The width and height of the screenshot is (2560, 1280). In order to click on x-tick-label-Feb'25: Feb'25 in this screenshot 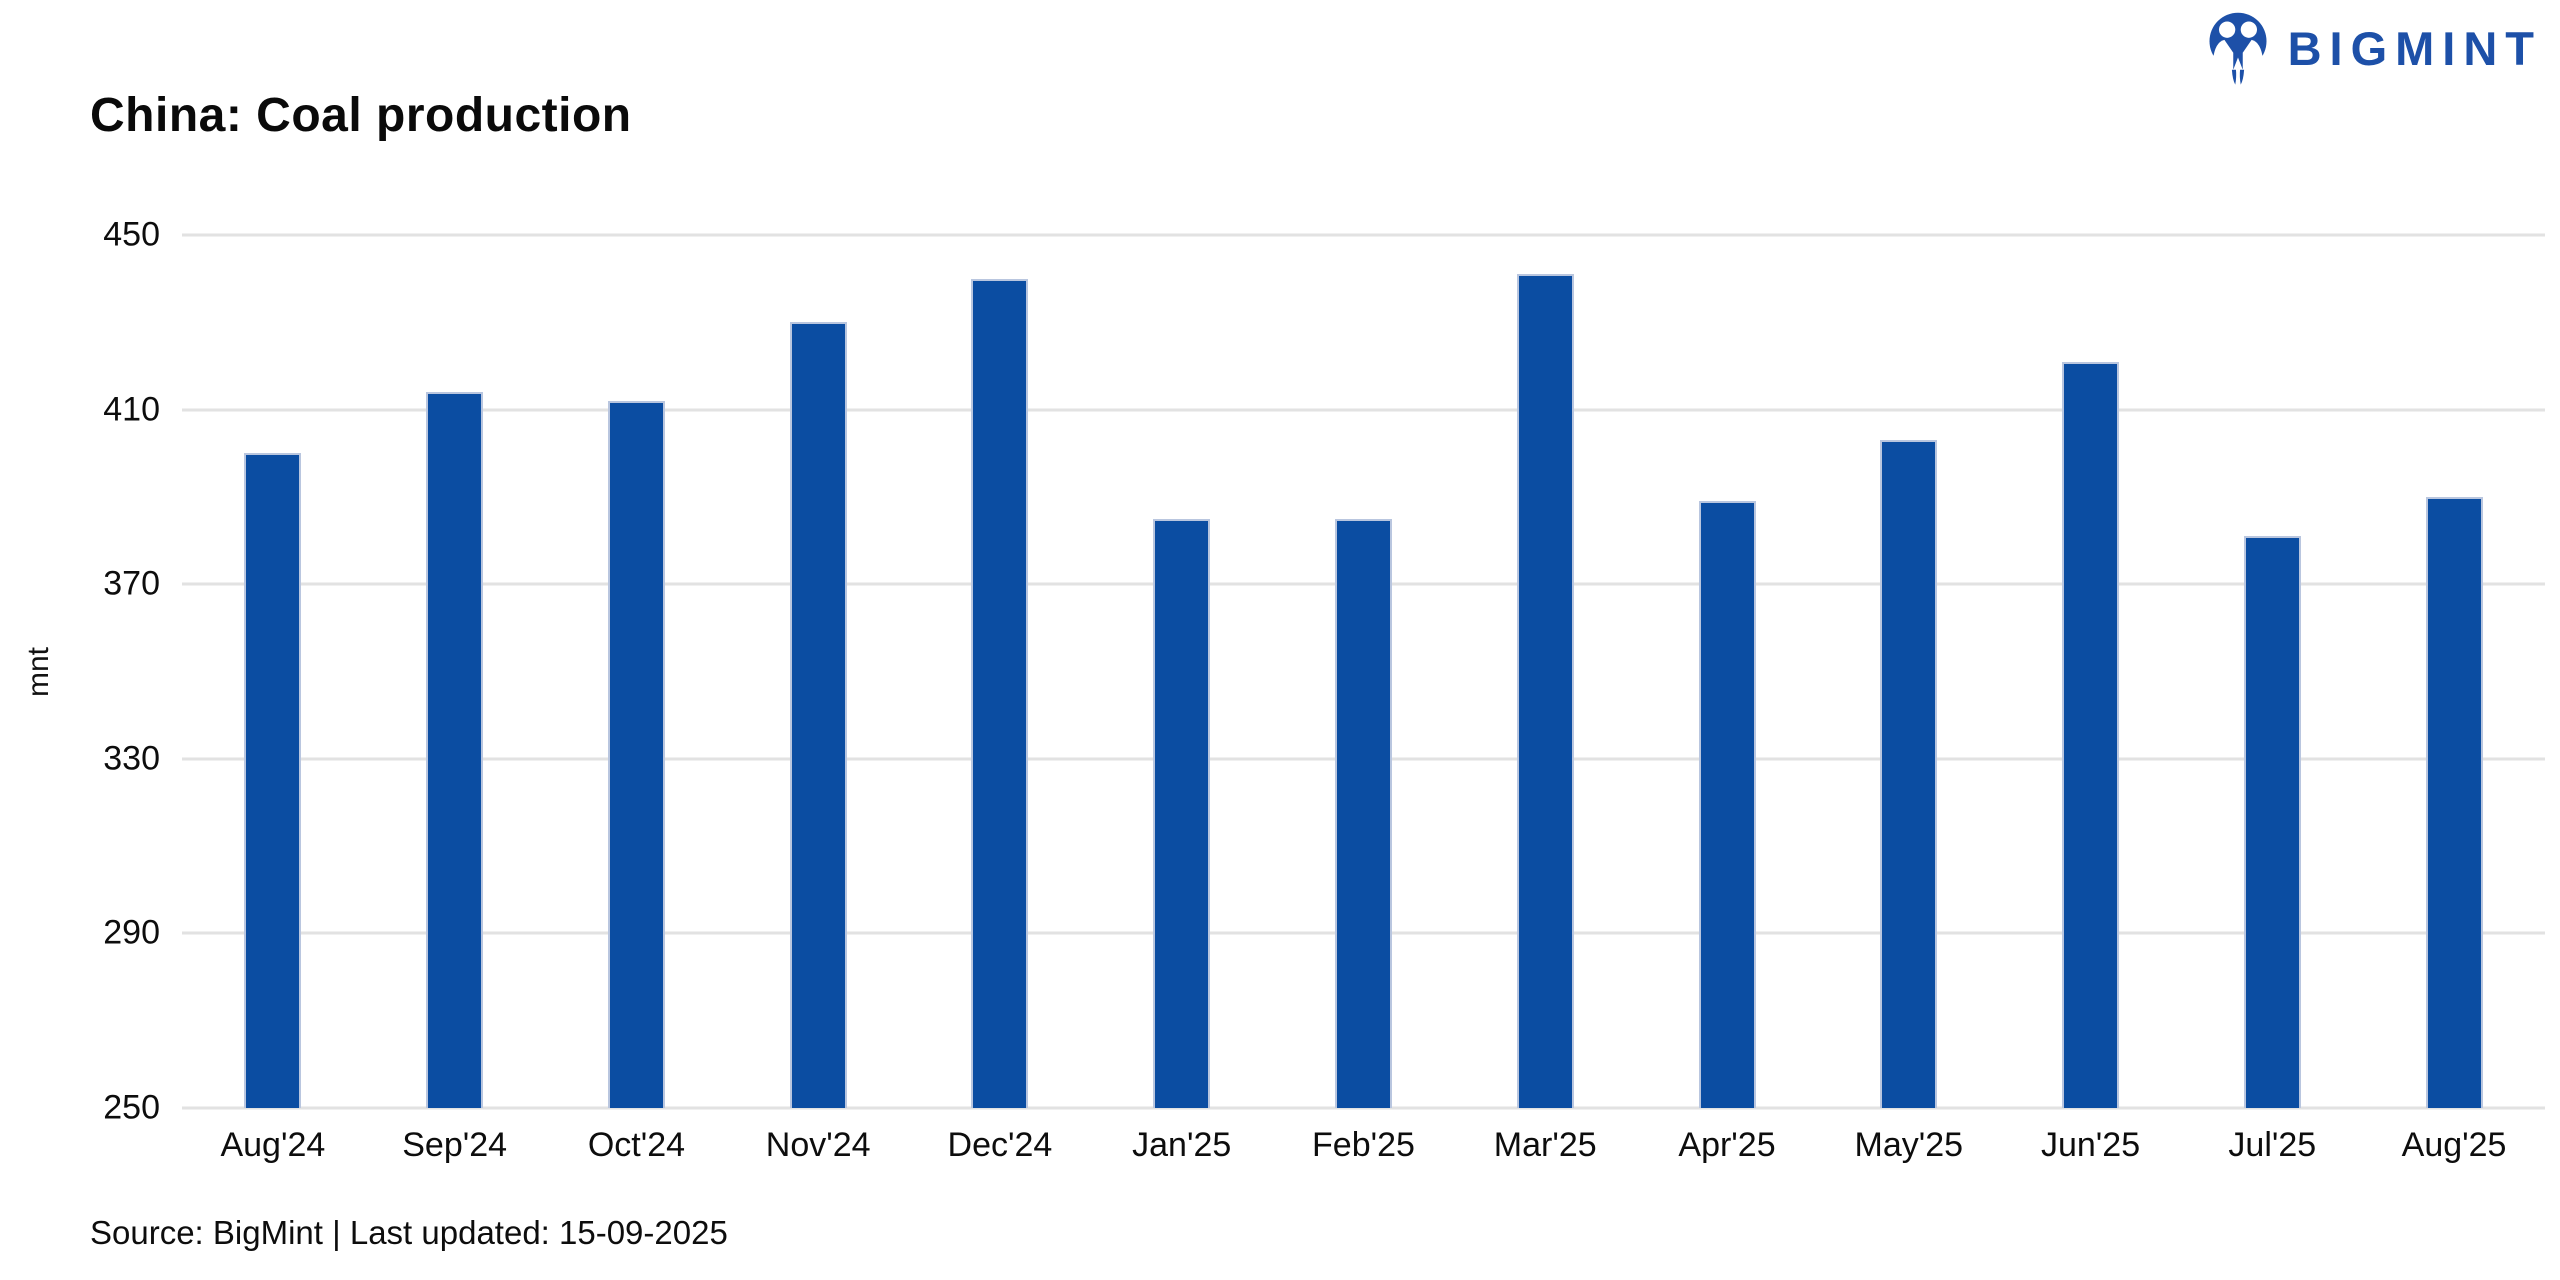, I will do `click(1363, 1145)`.